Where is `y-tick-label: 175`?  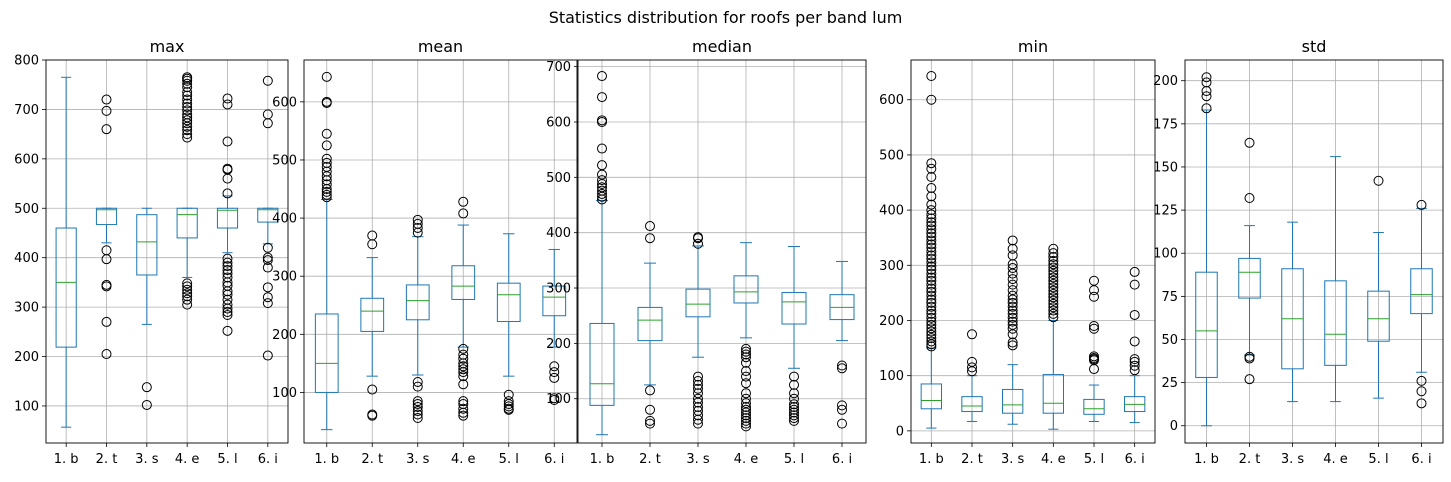
y-tick-label: 175 is located at coordinates (1165, 124).